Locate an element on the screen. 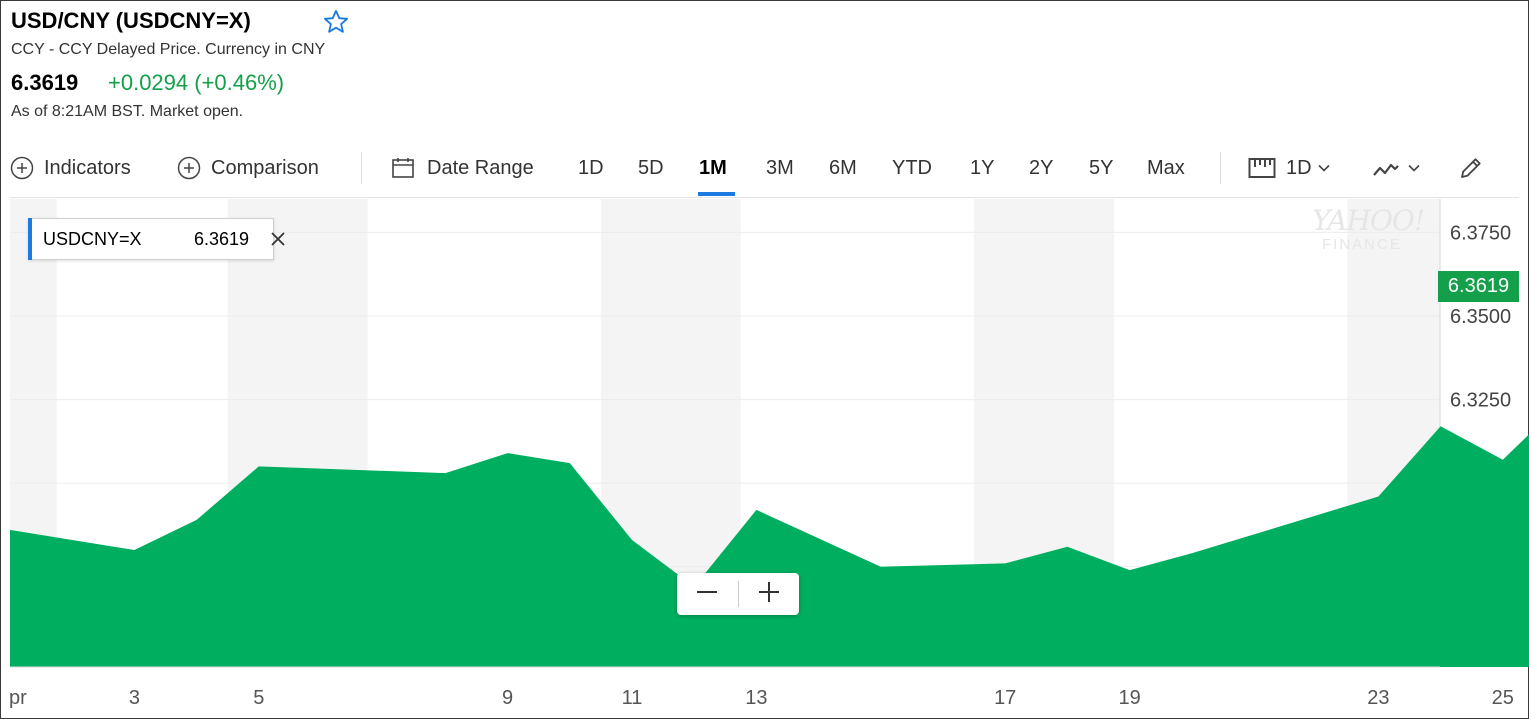 The width and height of the screenshot is (1529, 719). price-change: +0.0294 (+0.46%) is located at coordinates (196, 82).